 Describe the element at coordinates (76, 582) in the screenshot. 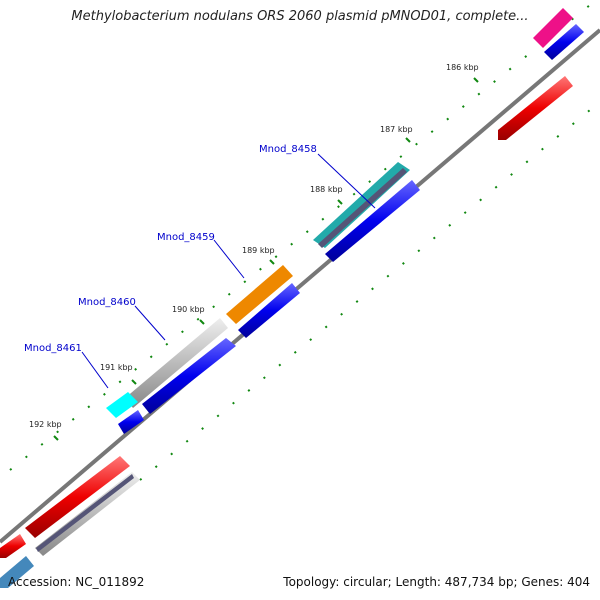

I see `accession-label: Accession: NC_011892` at that location.